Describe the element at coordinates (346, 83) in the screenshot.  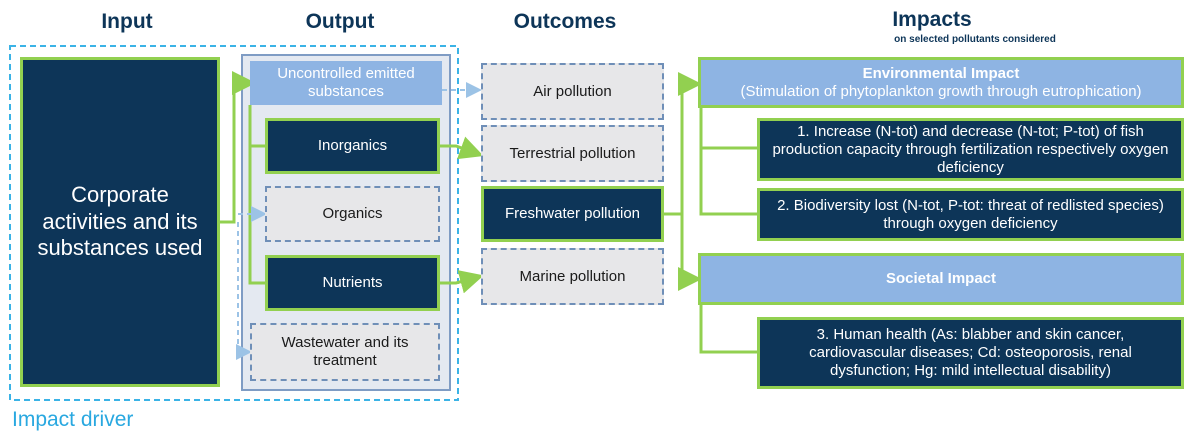
I see `output-box: Uncontrolled emitted substances` at that location.